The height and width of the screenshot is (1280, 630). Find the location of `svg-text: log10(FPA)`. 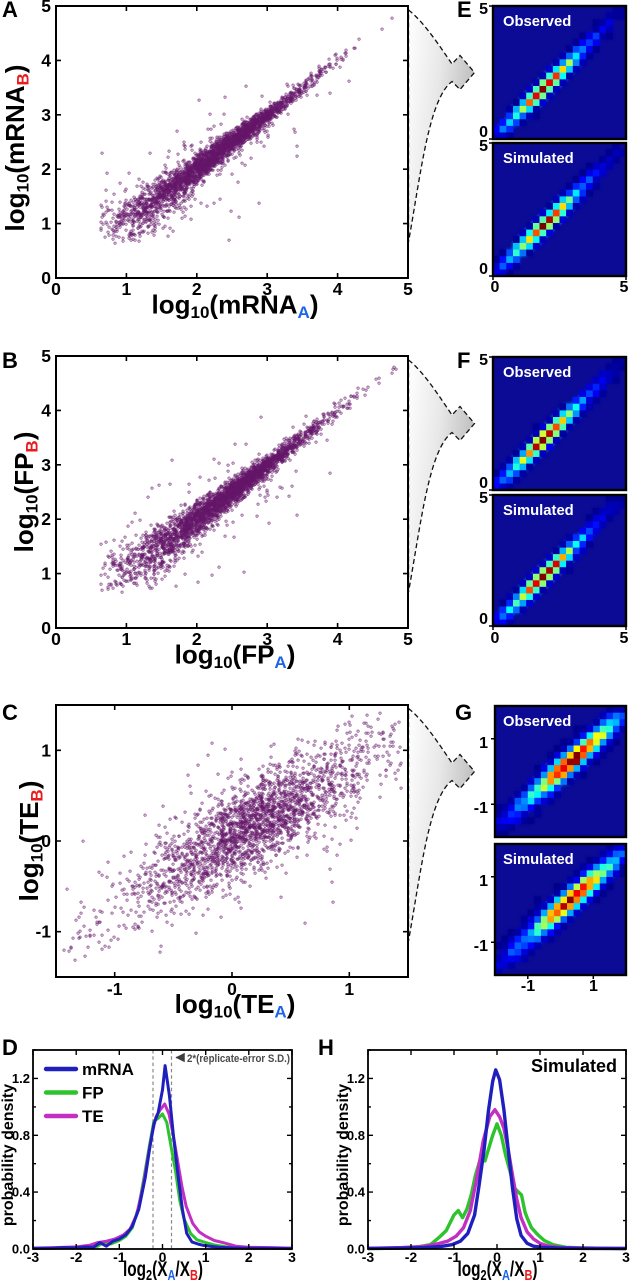

svg-text: log10(FPA) is located at coordinates (235, 656).